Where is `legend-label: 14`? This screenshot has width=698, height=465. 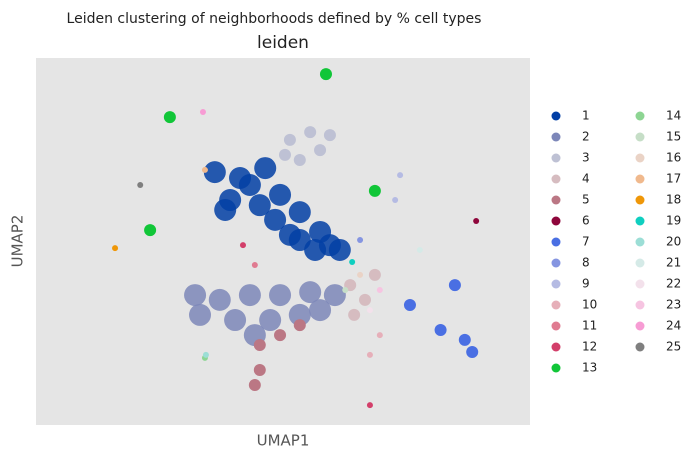
legend-label: 14 is located at coordinates (673, 116).